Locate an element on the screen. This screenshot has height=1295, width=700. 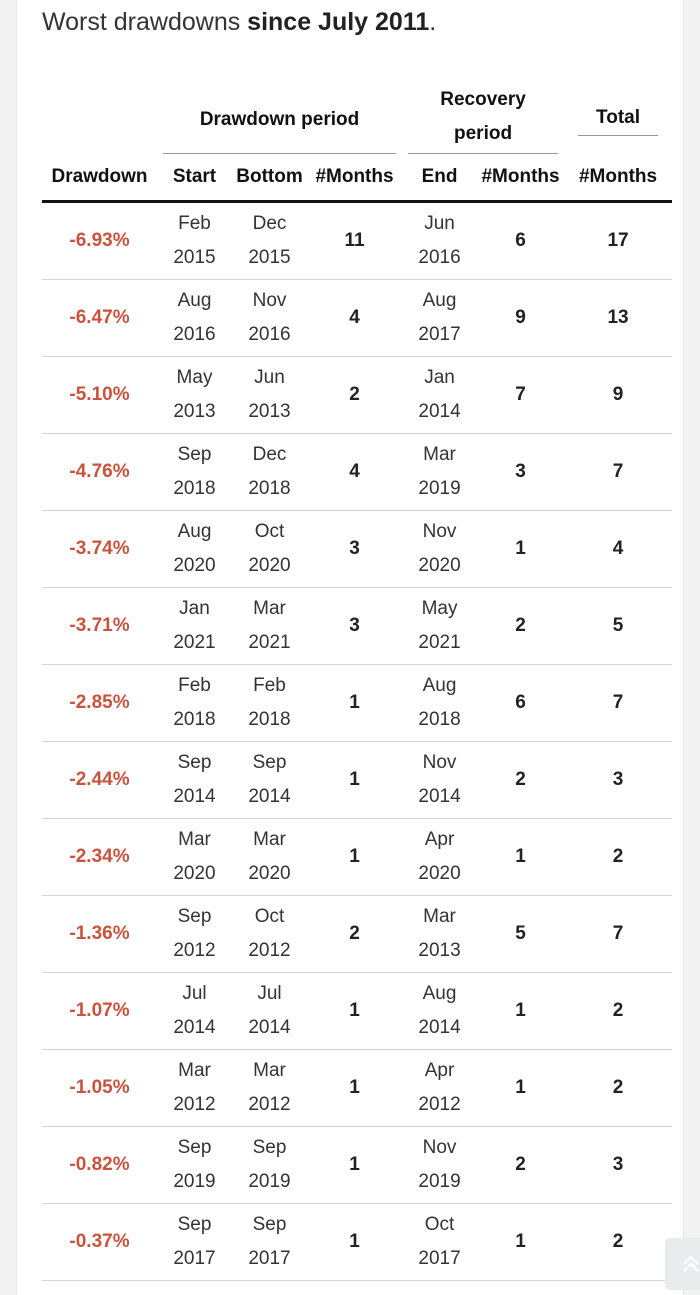
drawdown-value: -5.10% is located at coordinates (99, 395).